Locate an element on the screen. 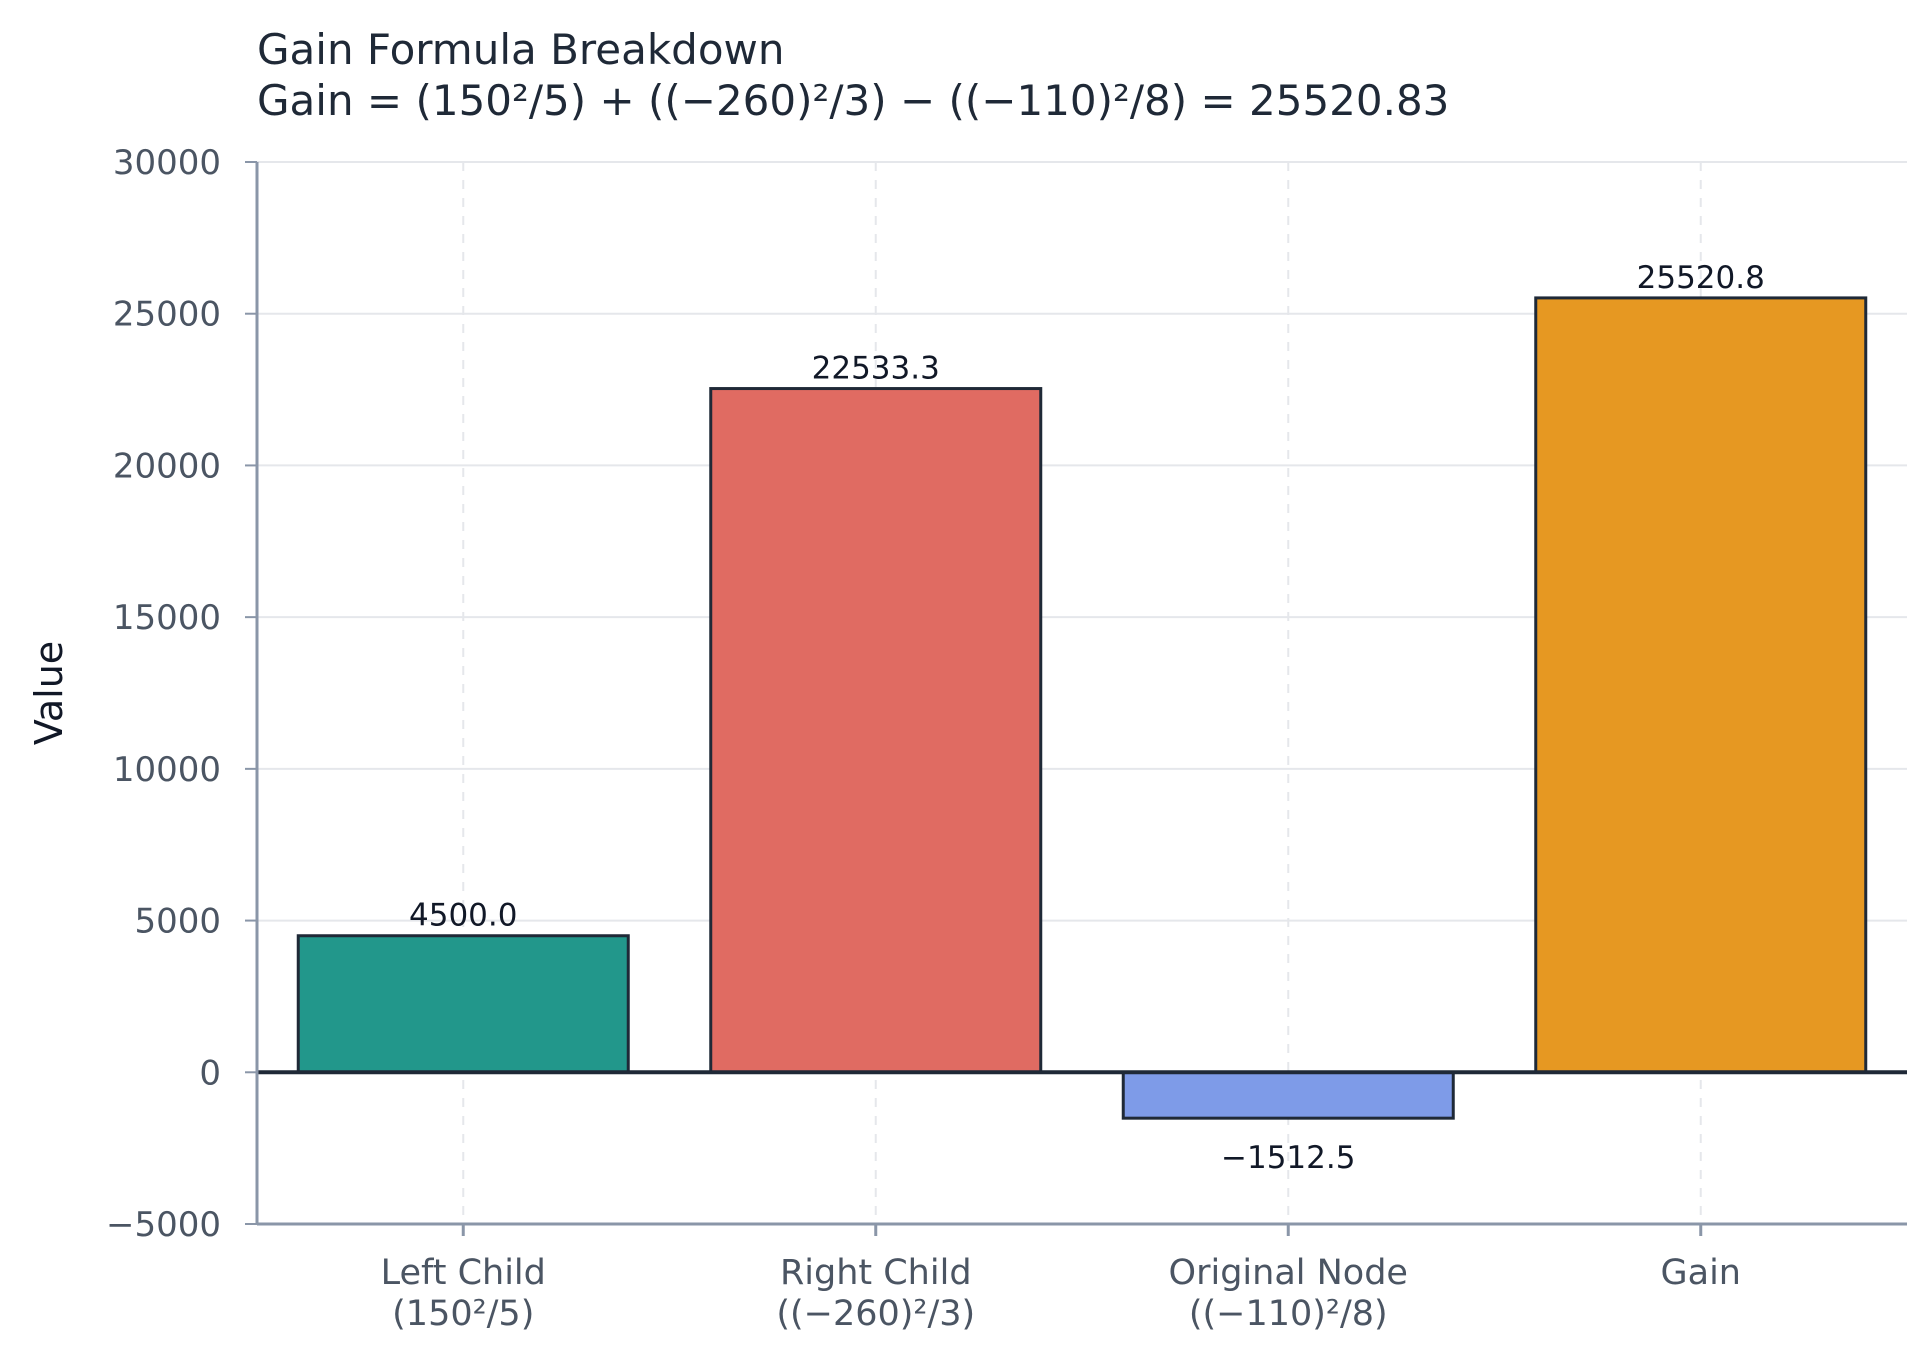  x-category-label: Original Node is located at coordinates (1288, 1273).